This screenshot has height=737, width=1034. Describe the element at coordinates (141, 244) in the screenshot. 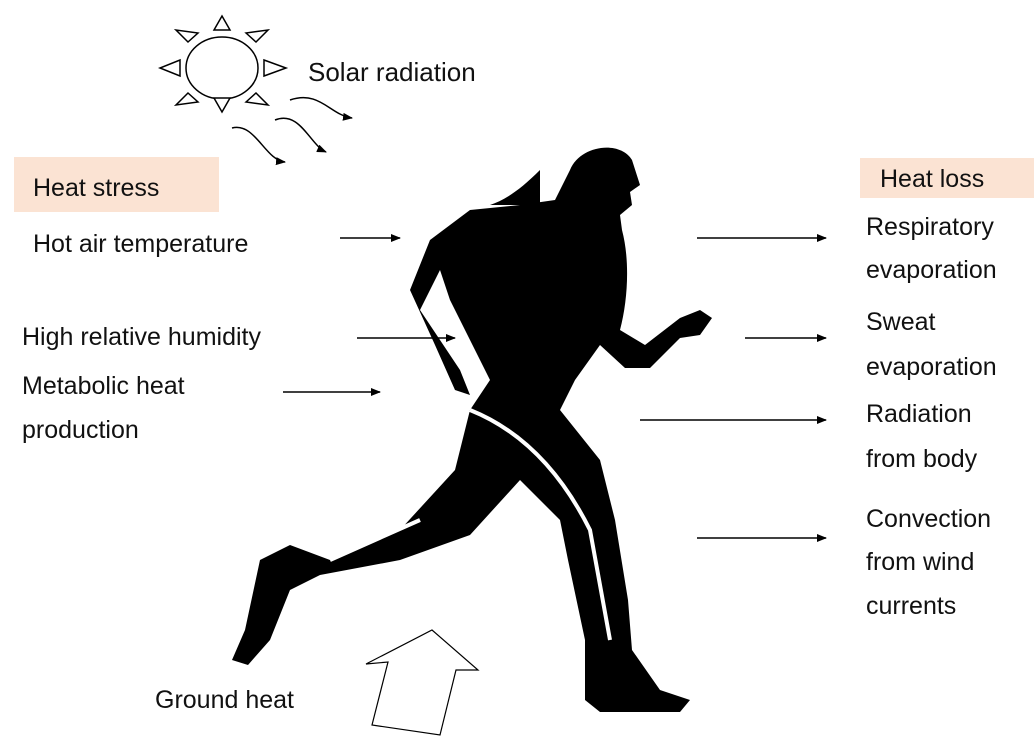

I see `stress-item: Hot air temperature` at that location.